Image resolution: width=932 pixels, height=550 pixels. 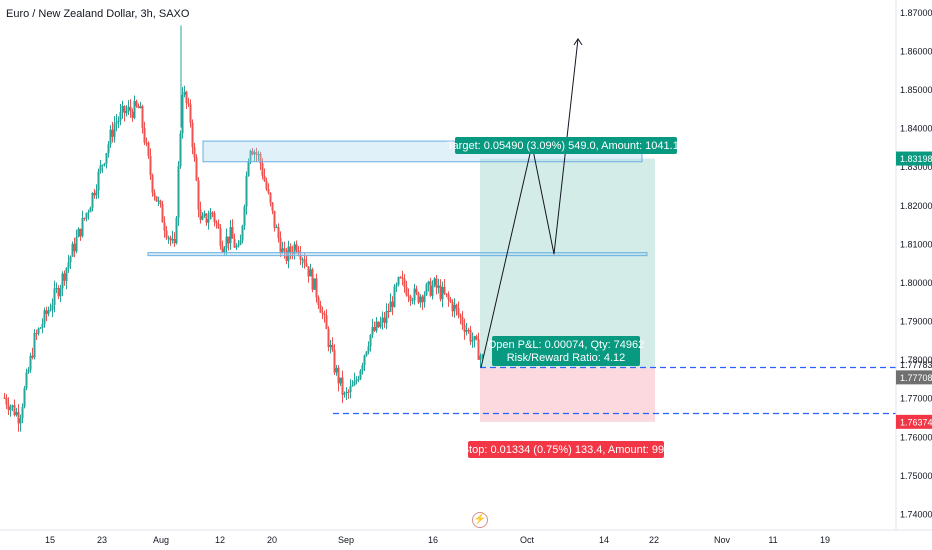 I want to click on projection-arrow-head, so click(x=578, y=41).